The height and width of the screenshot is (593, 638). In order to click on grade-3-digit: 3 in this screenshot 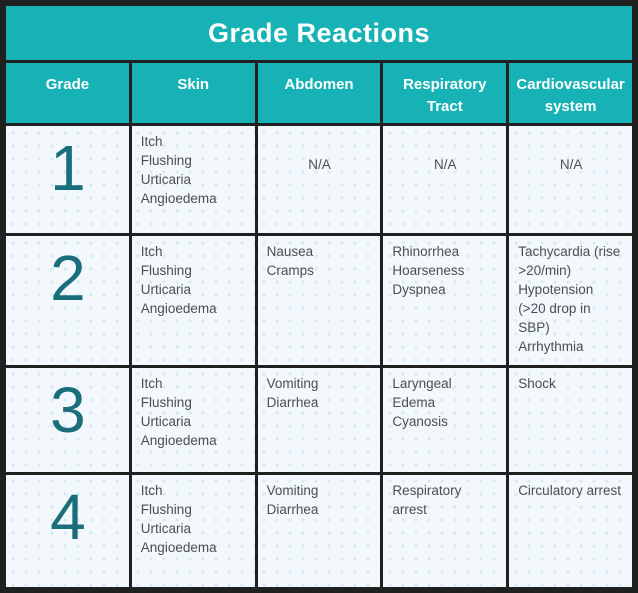, I will do `click(68, 409)`.